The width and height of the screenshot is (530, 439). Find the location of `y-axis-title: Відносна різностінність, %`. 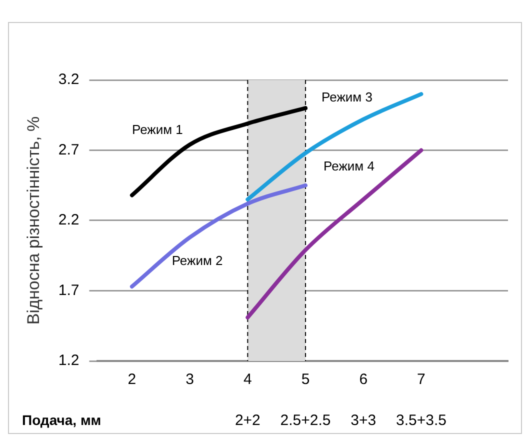

y-axis-title: Відносна різностінність, % is located at coordinates (33, 220).